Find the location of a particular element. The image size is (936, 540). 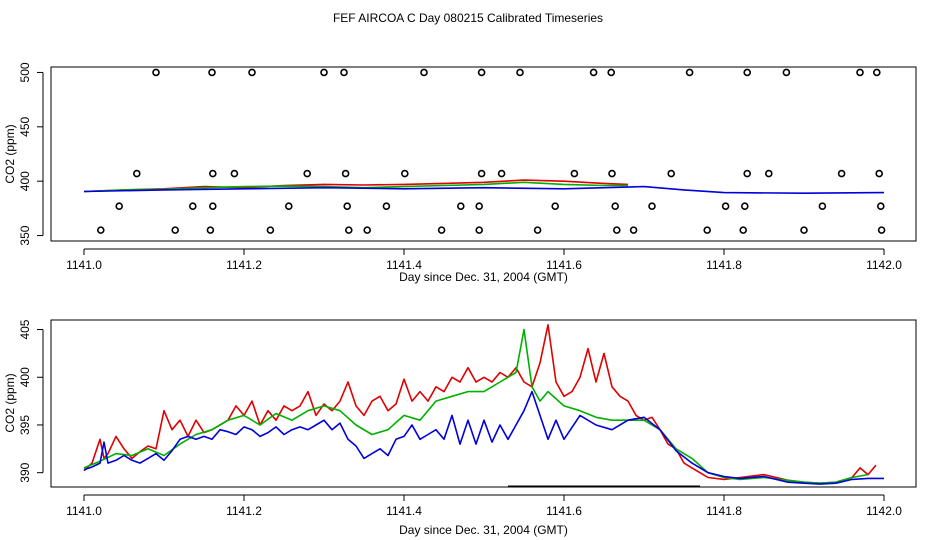

bottom-x-axis-label: Day since Dec. 31, 2004 (GMT) is located at coordinates (483, 530).